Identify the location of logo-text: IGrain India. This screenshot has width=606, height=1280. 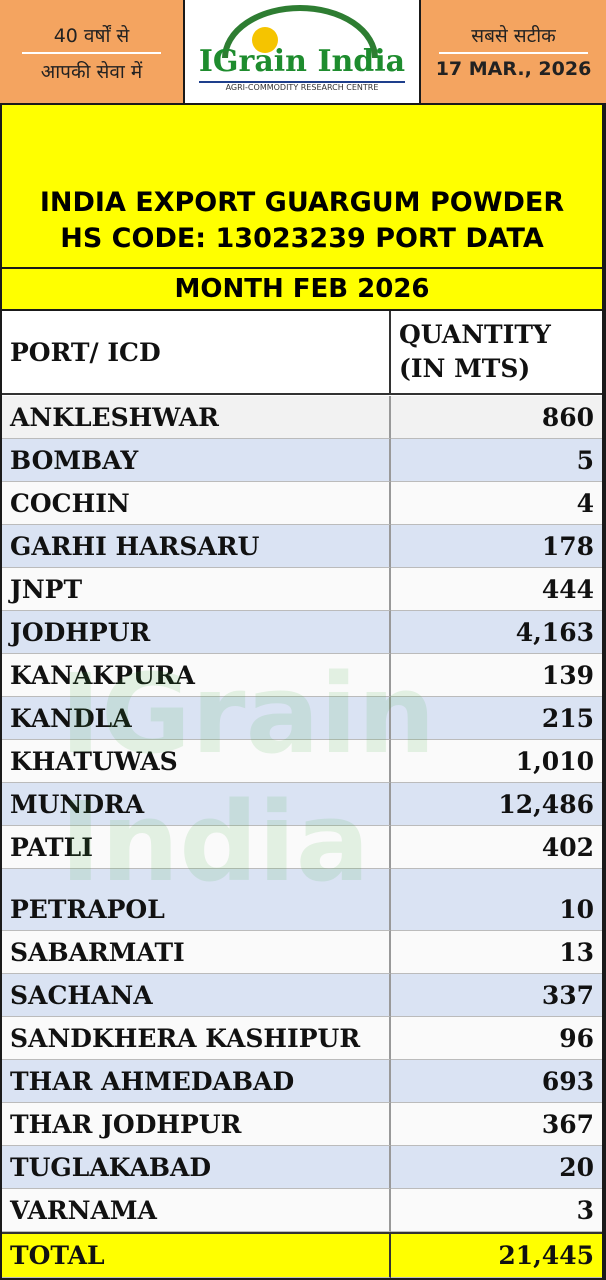
(302, 61).